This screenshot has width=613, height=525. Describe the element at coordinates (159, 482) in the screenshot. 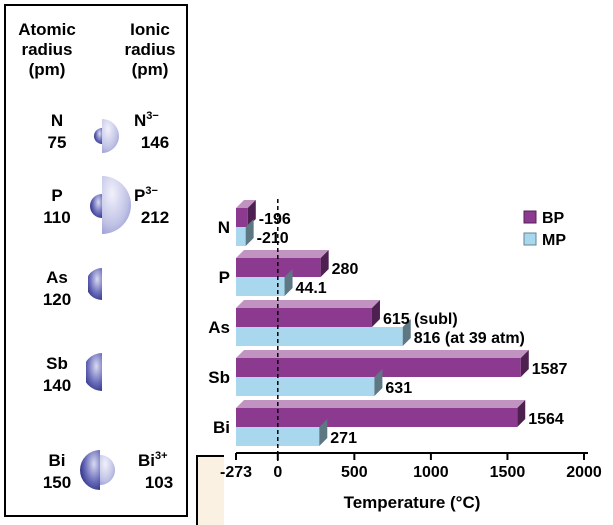

I see `ionic-radius-bi: 103` at that location.